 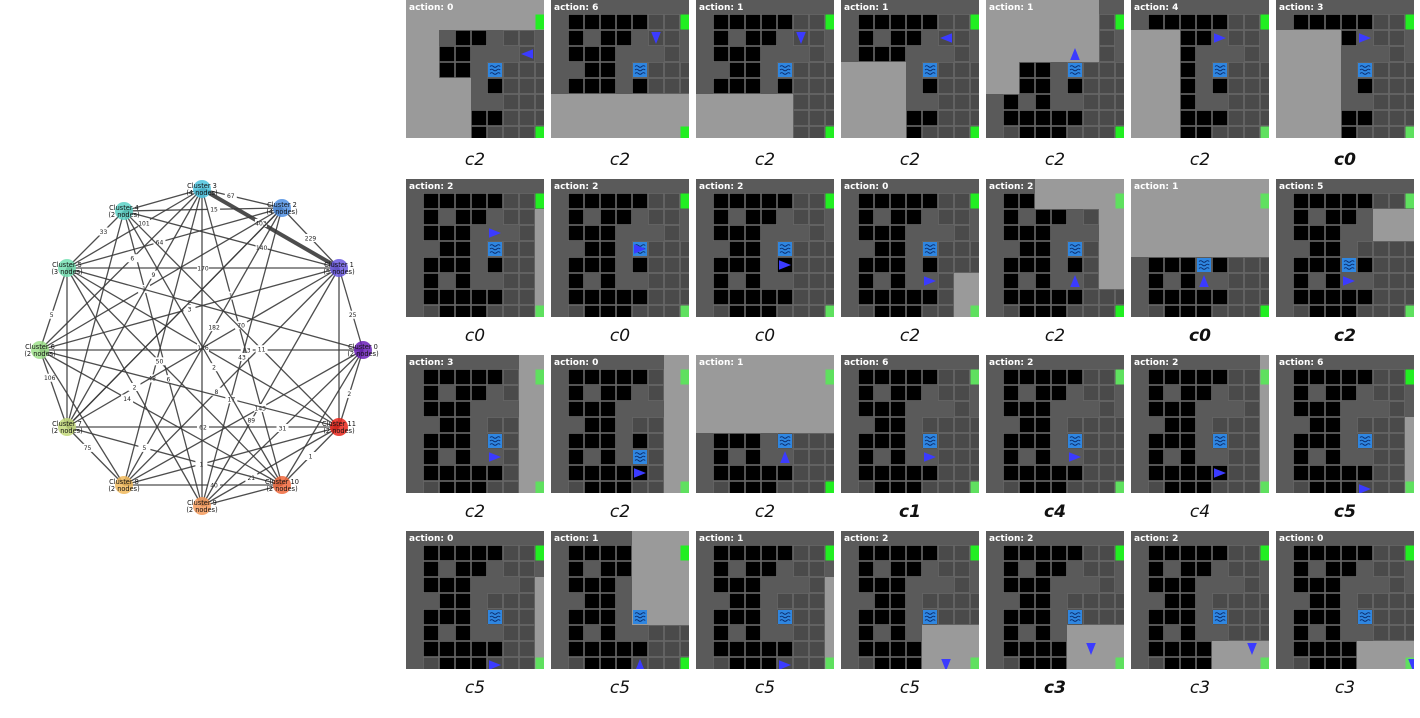 What do you see at coordinates (475, 69) in the screenshot?
I see `maze-frame: action: 0` at bounding box center [475, 69].